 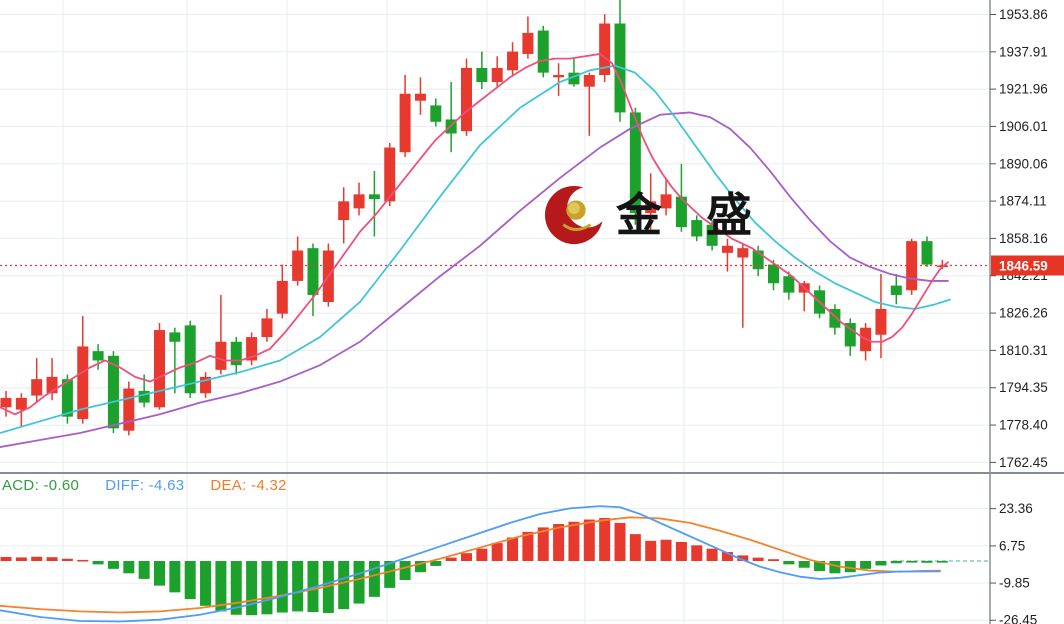 What do you see at coordinates (41, 485) in the screenshot?
I see `macd-value-label: ACD: -0.60` at bounding box center [41, 485].